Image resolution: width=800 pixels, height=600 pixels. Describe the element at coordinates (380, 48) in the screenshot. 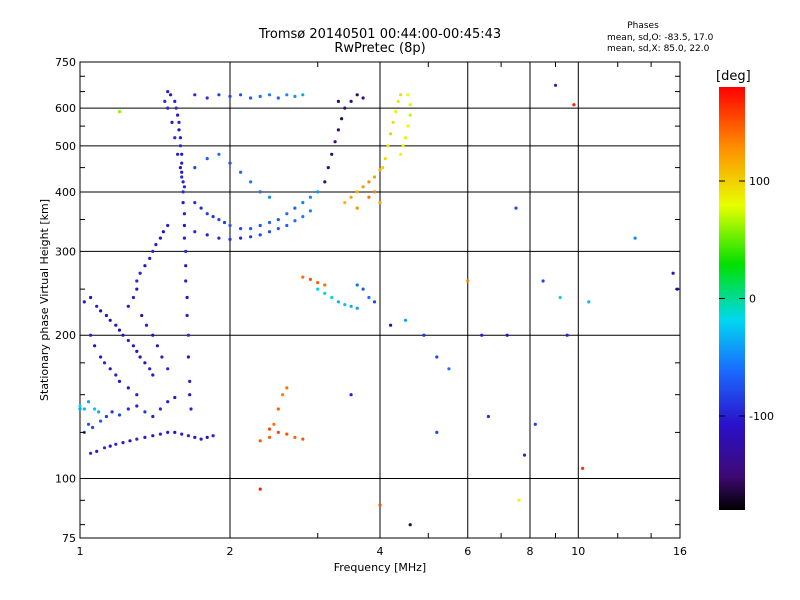

I see `chart-subtitle: RwPretec (8p)` at that location.